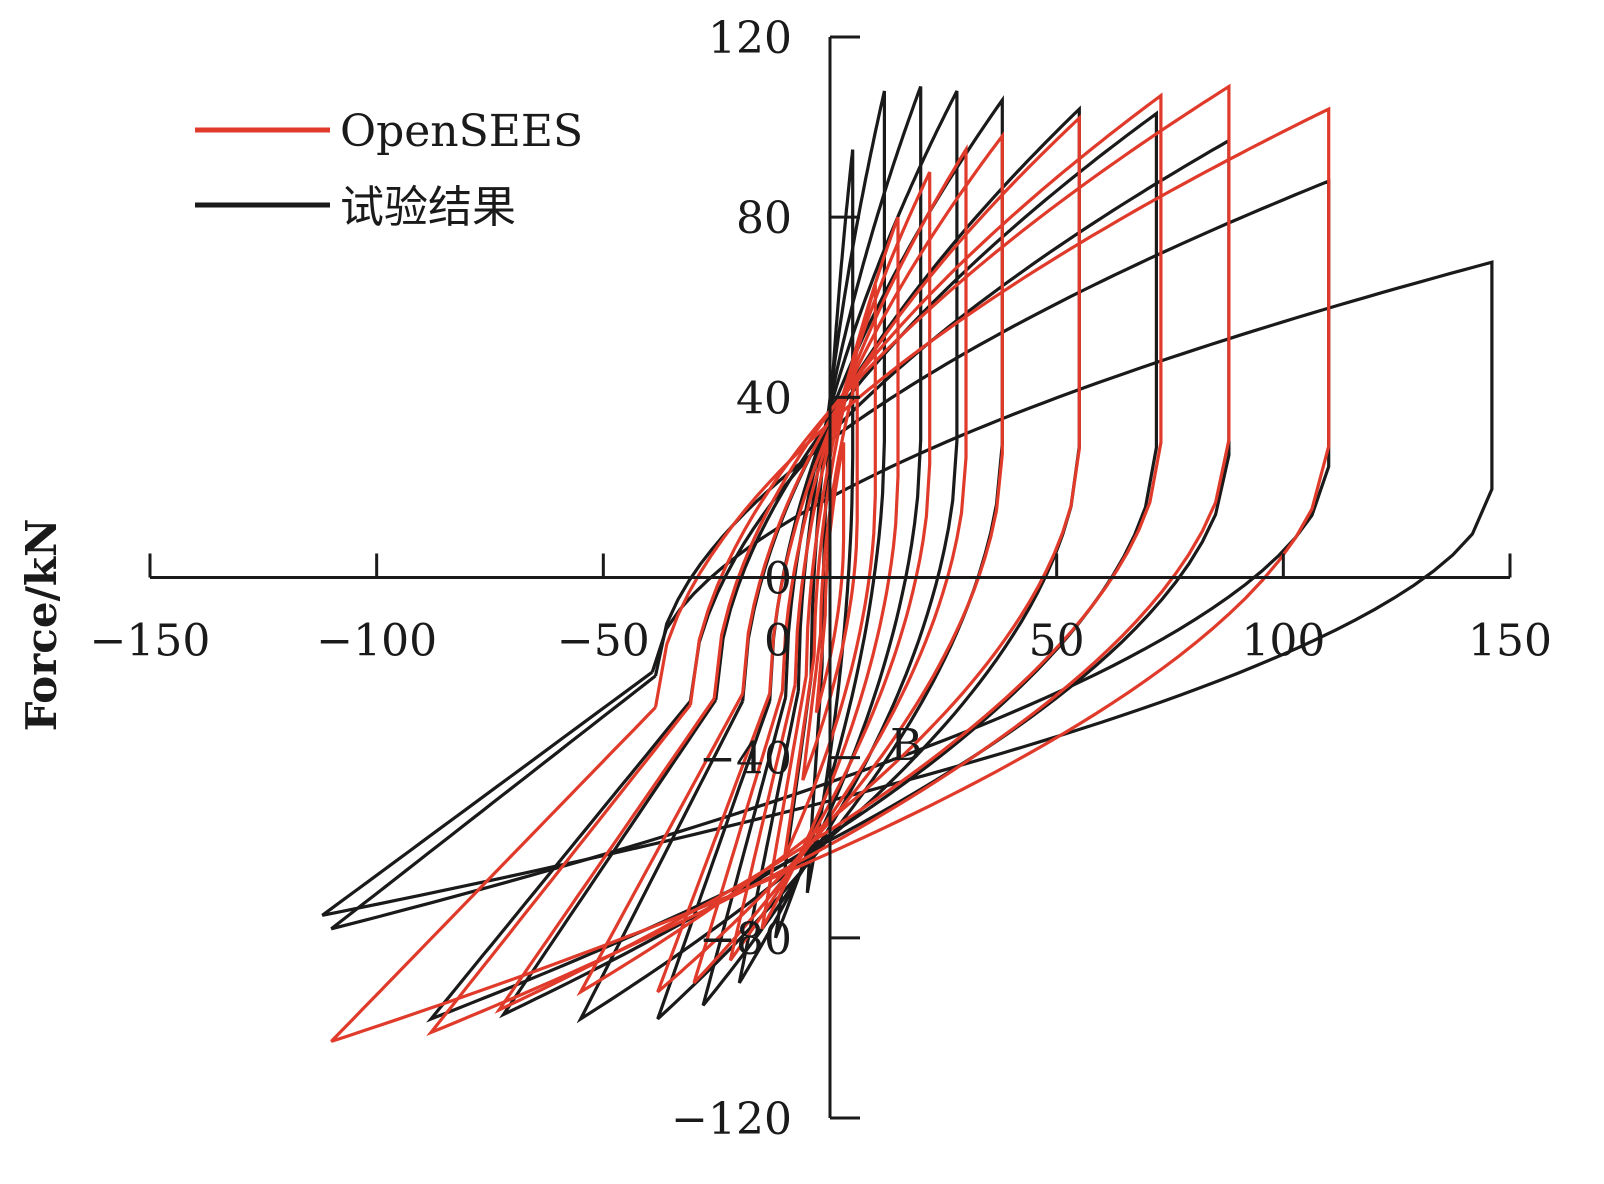 This screenshot has height=1184, width=1604. I want to click on y-tick-label: 0, so click(778, 579).